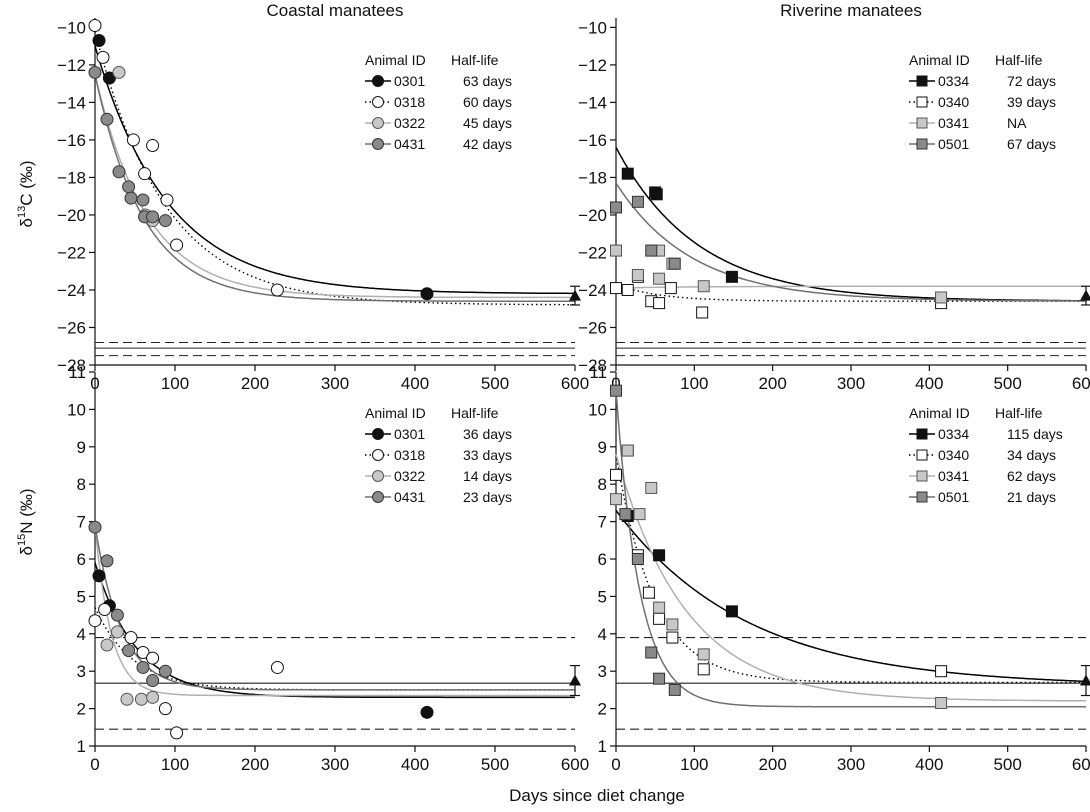  I want to click on legend-animal-id: 0322, so click(409, 476).